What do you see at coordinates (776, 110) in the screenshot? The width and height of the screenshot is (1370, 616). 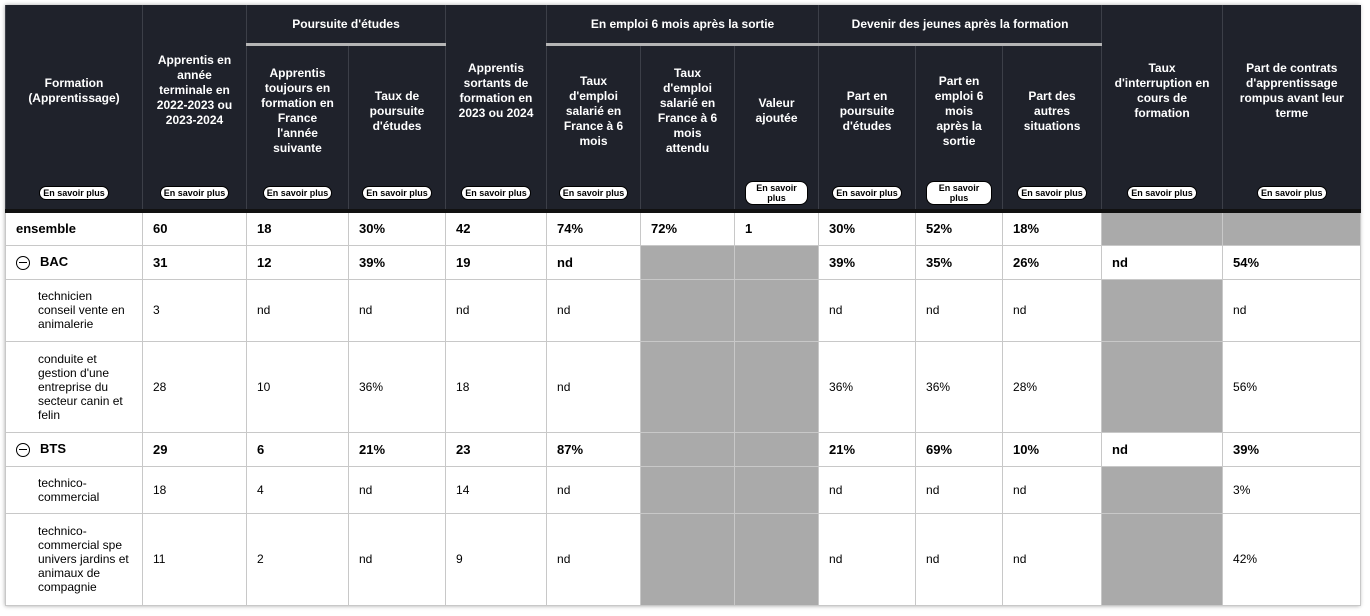 I see `column-header: Valeur ajoutée` at bounding box center [776, 110].